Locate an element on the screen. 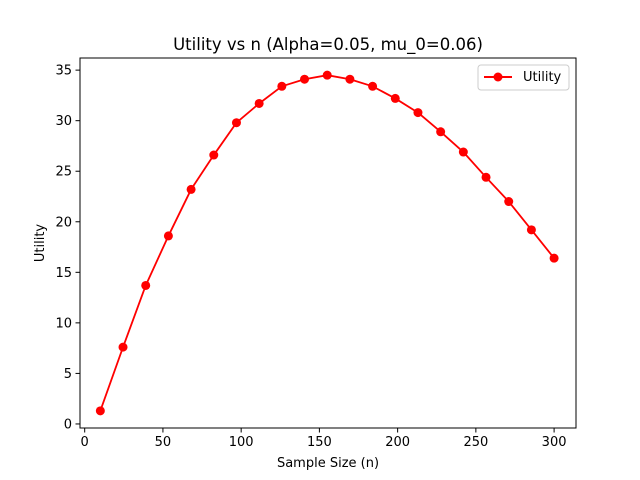 This screenshot has width=640, height=480. legend-box is located at coordinates (523, 77).